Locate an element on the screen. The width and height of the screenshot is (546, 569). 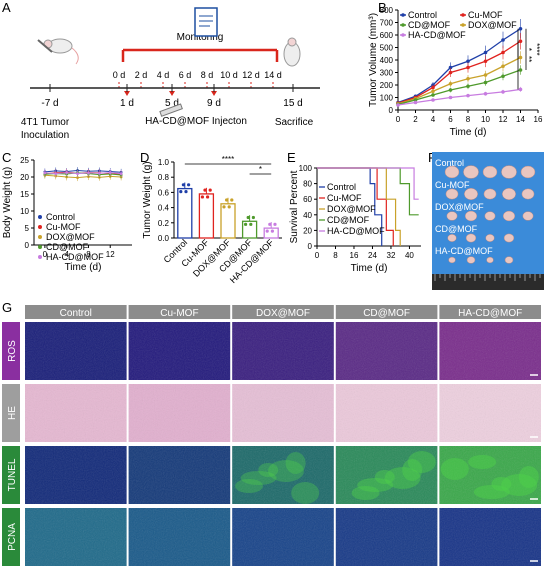
panel-label-c: C is located at coordinates (7, 157).